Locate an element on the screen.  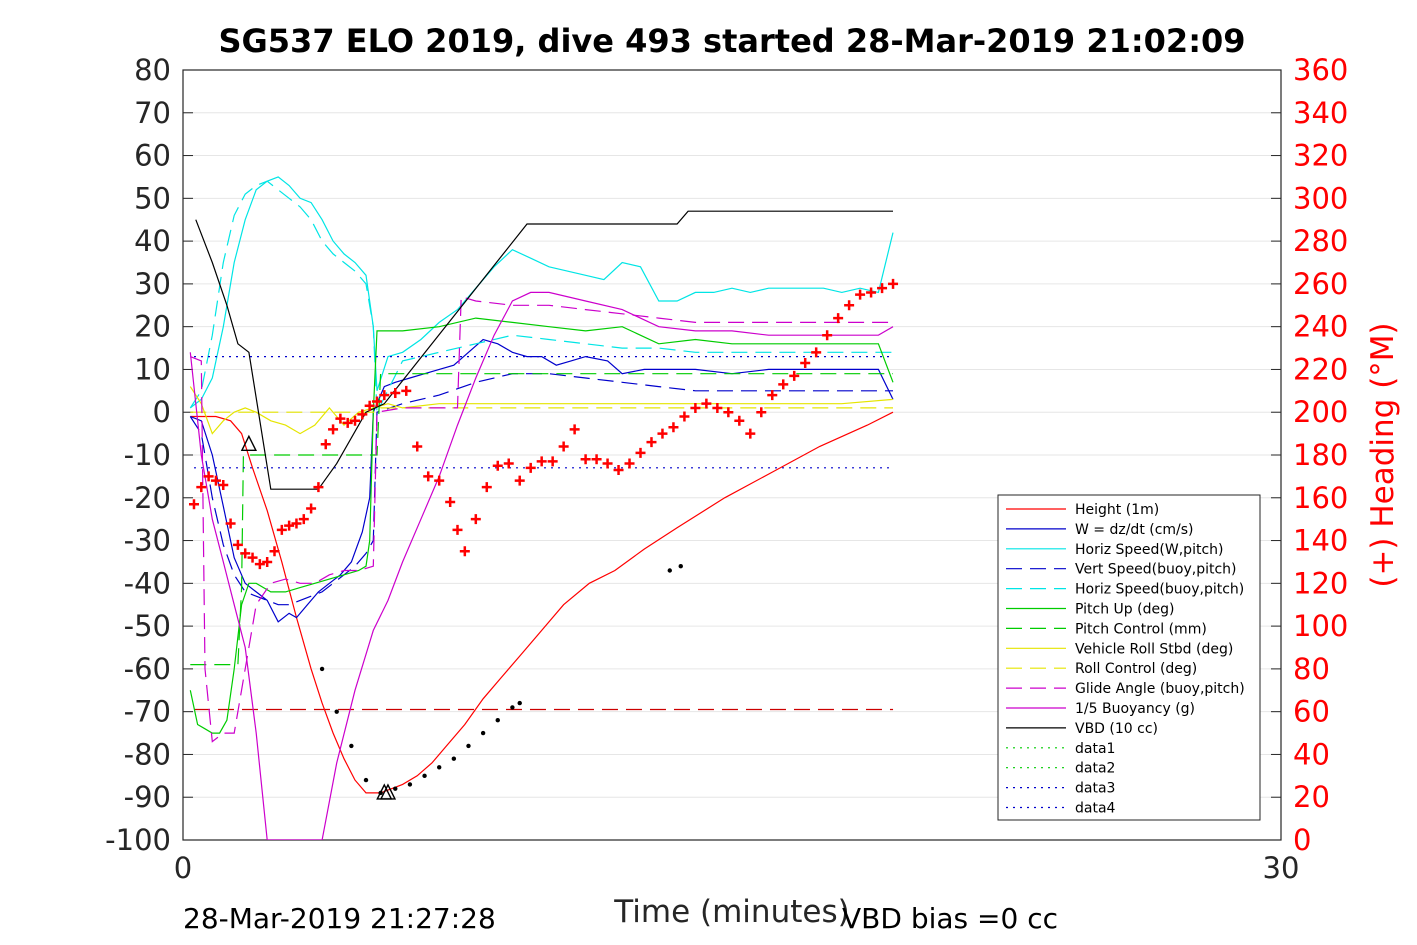
y2-tick-label: 60 is located at coordinates (1311, 712).